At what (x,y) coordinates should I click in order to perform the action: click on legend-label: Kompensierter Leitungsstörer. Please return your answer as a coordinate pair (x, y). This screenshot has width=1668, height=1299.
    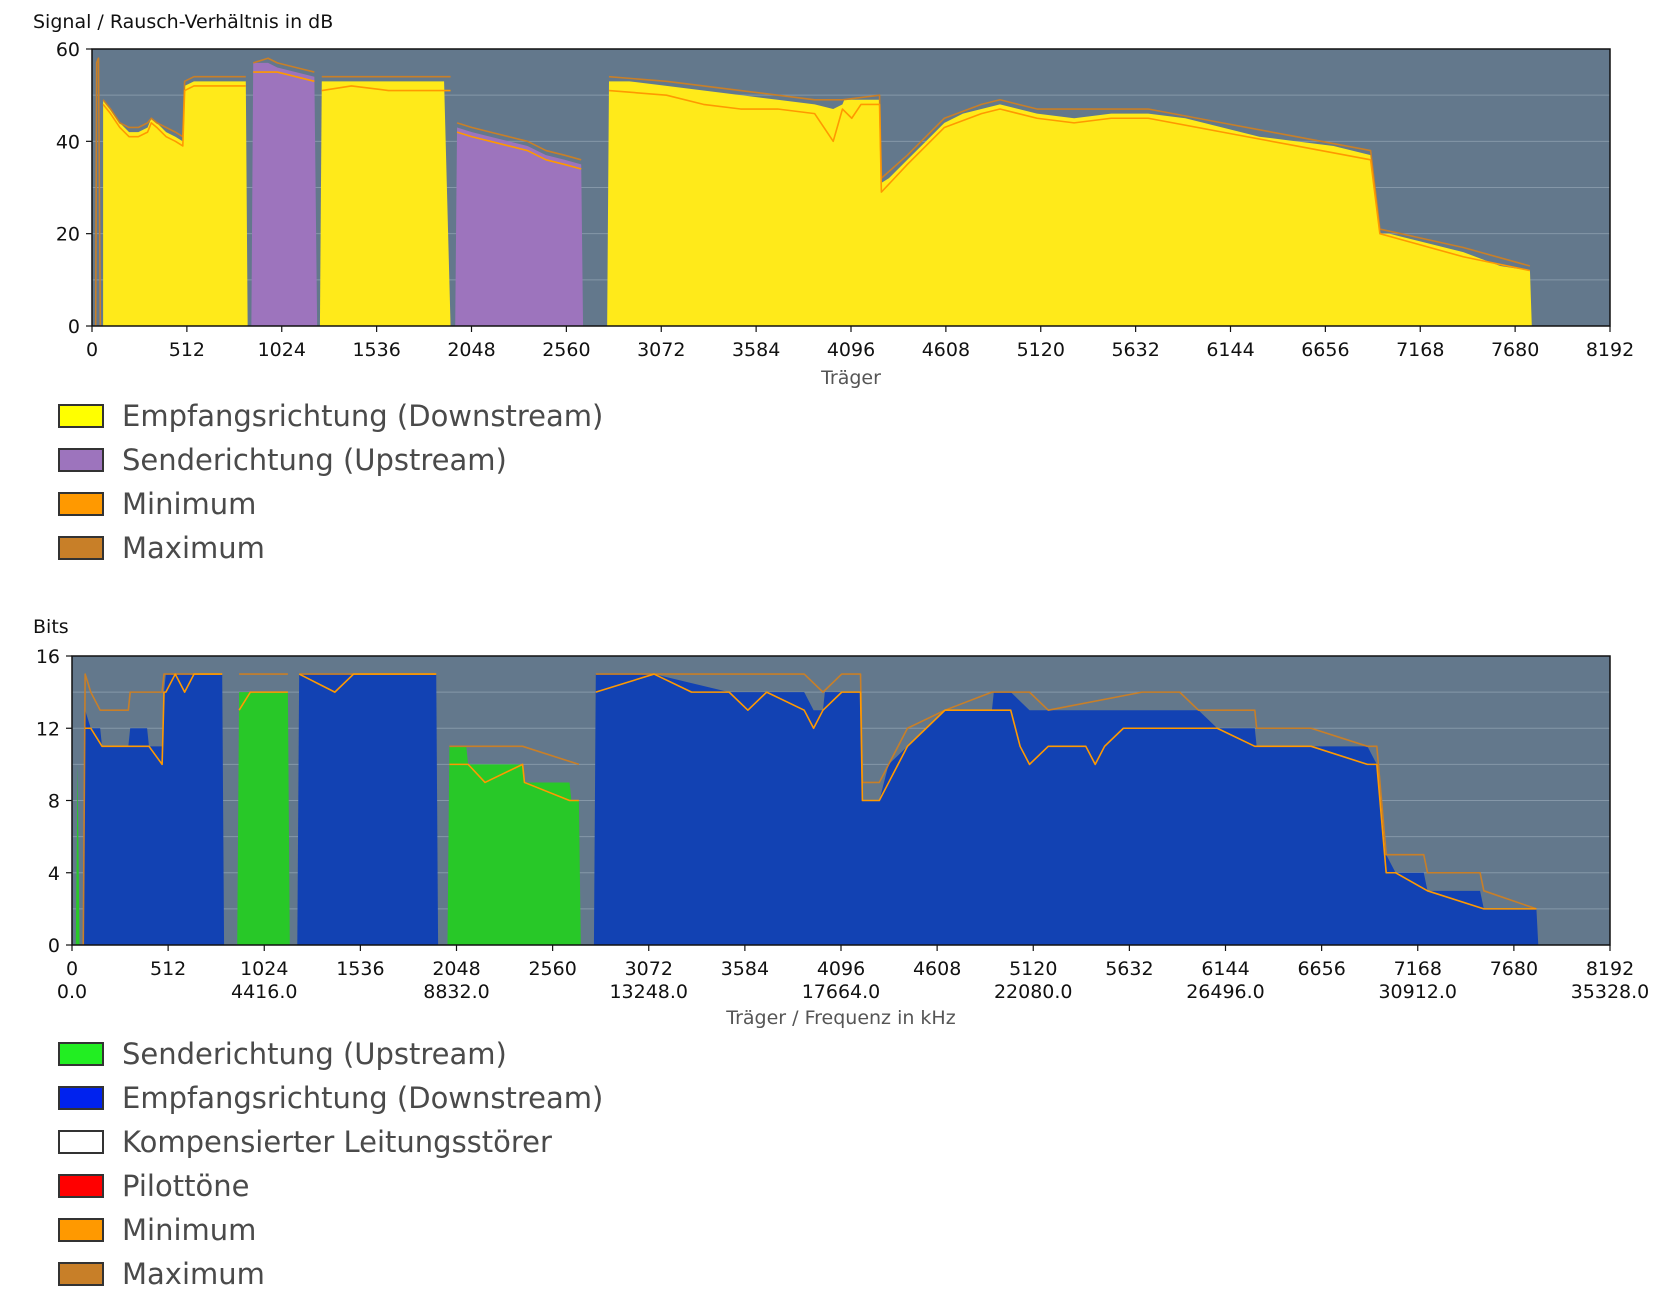
    Looking at the image, I should click on (337, 1142).